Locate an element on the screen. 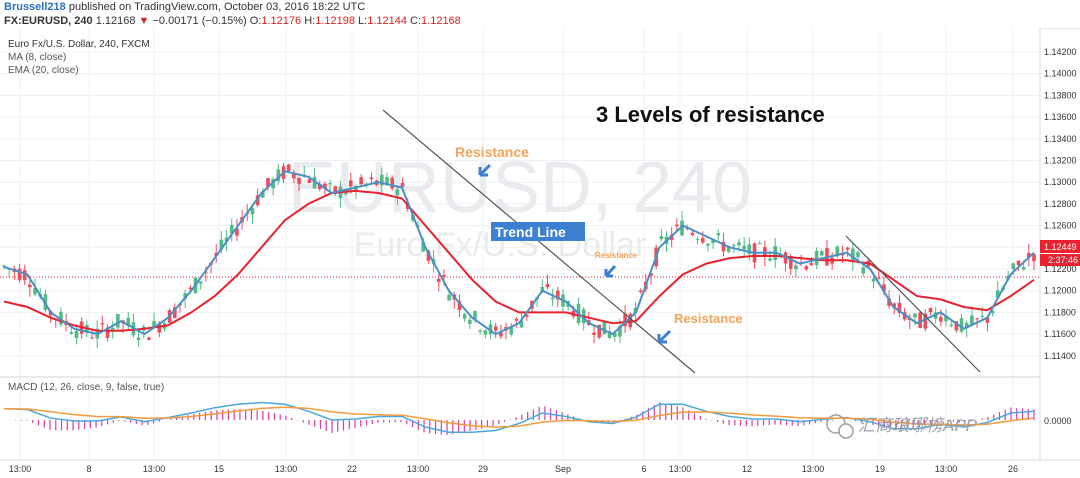 The height and width of the screenshot is (478, 1080). signal-line is located at coordinates (519, 417).